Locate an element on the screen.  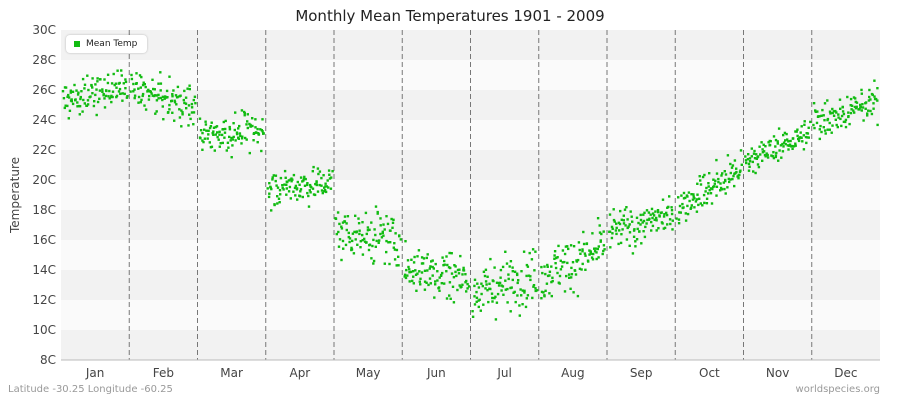
x-tick-label: Jun is located at coordinates (436, 373).